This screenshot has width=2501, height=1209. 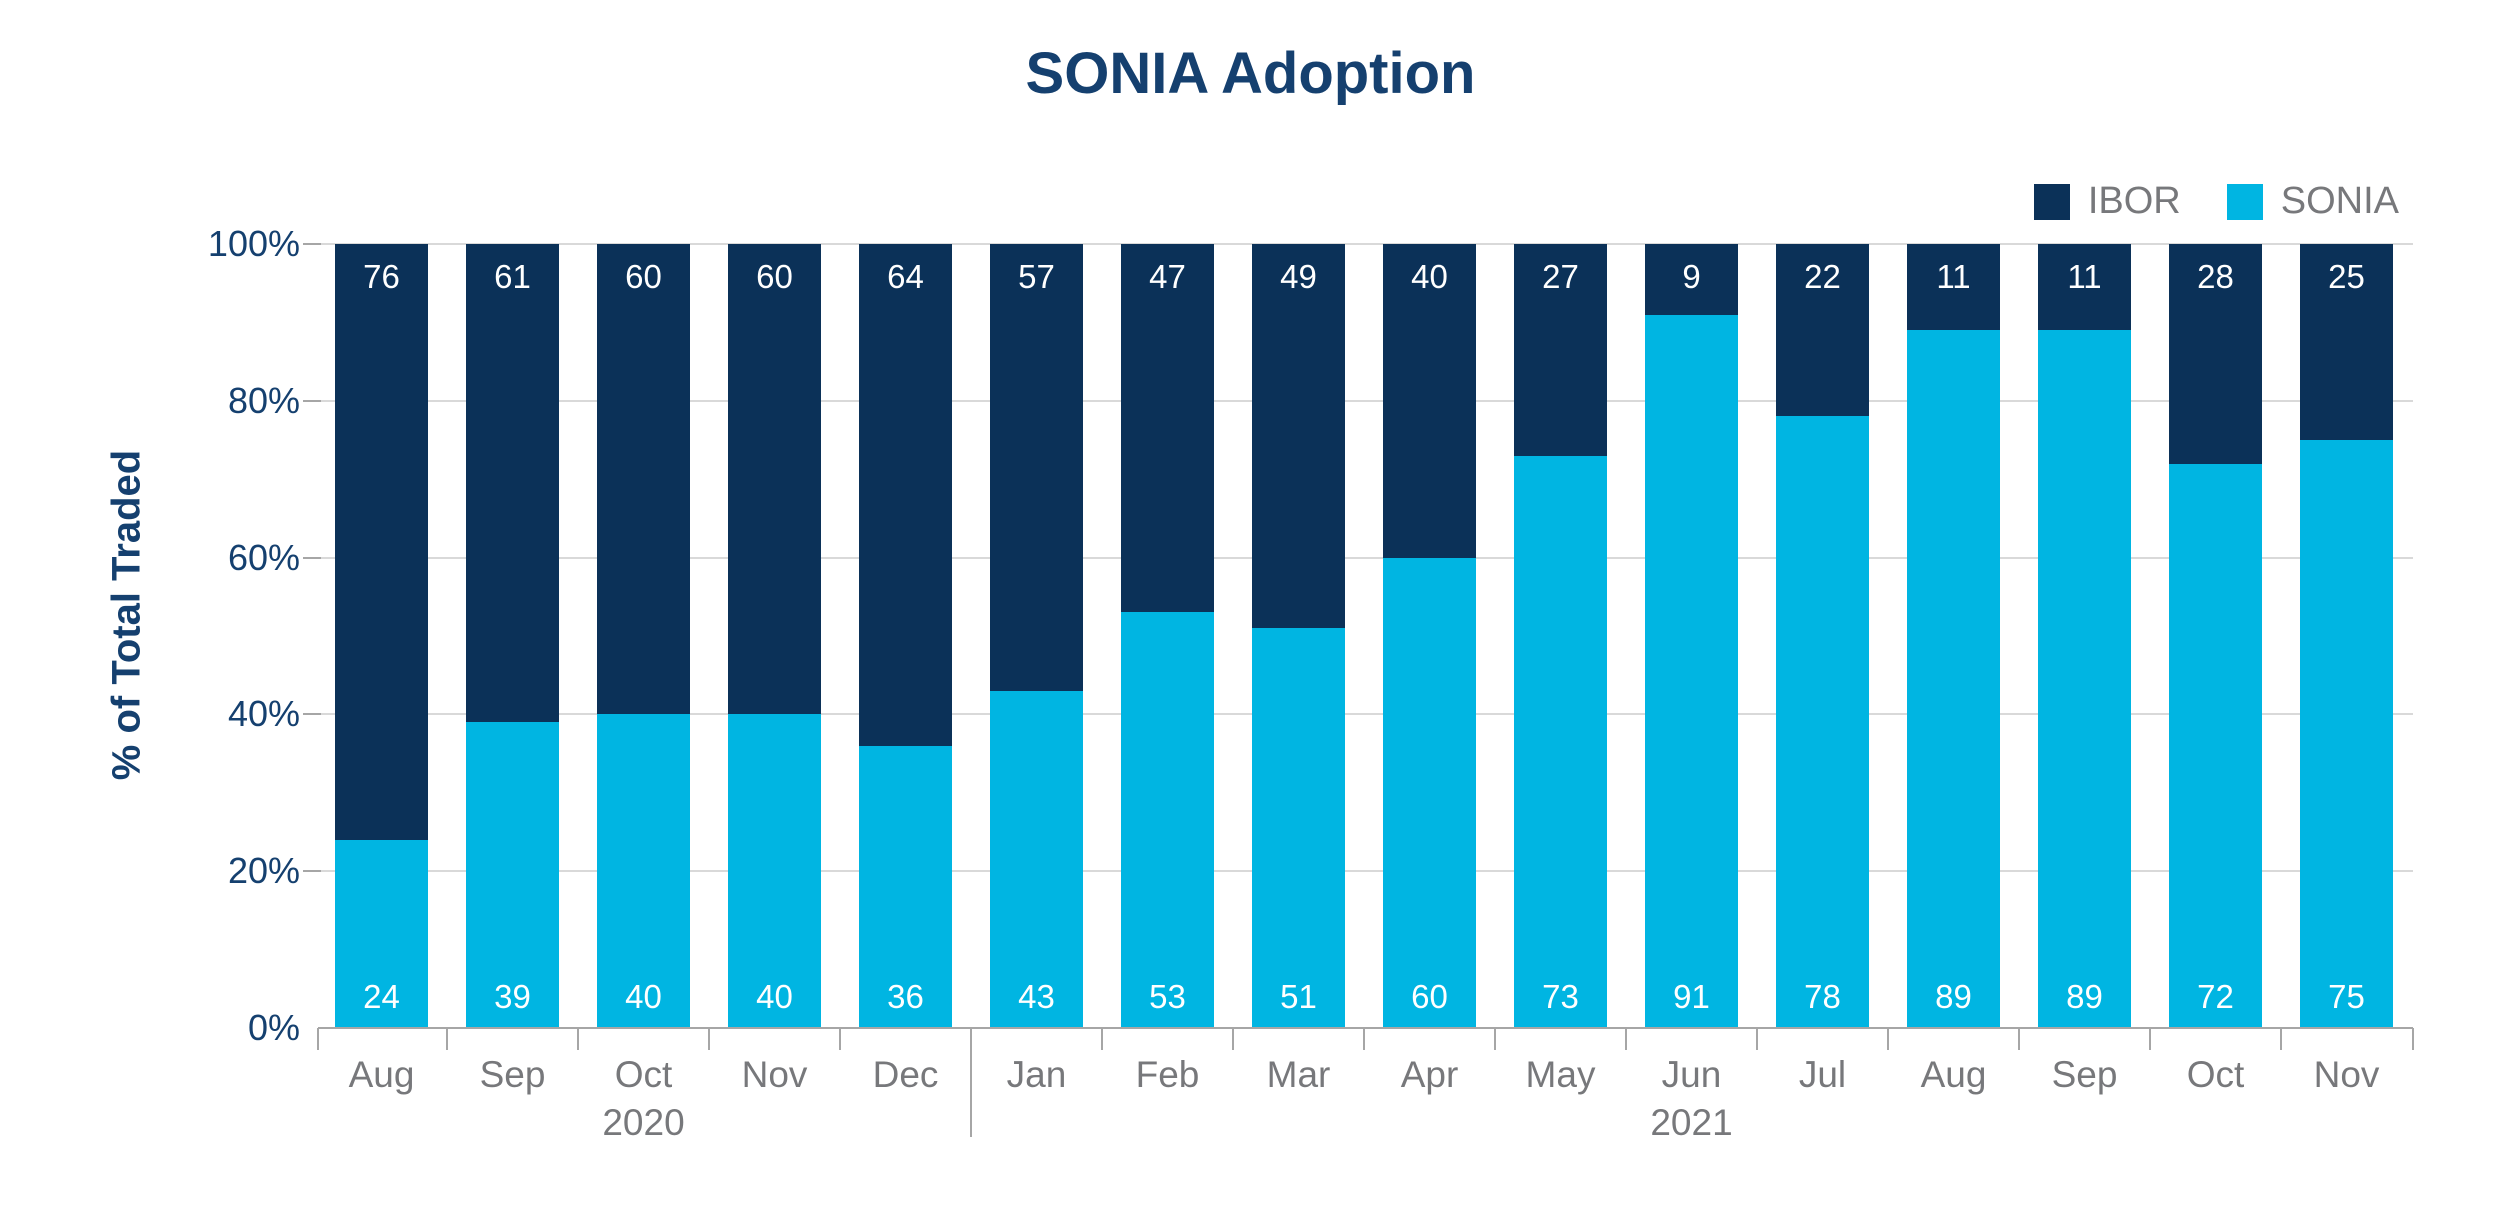 I want to click on sonia-segment: 73, so click(x=1560, y=741).